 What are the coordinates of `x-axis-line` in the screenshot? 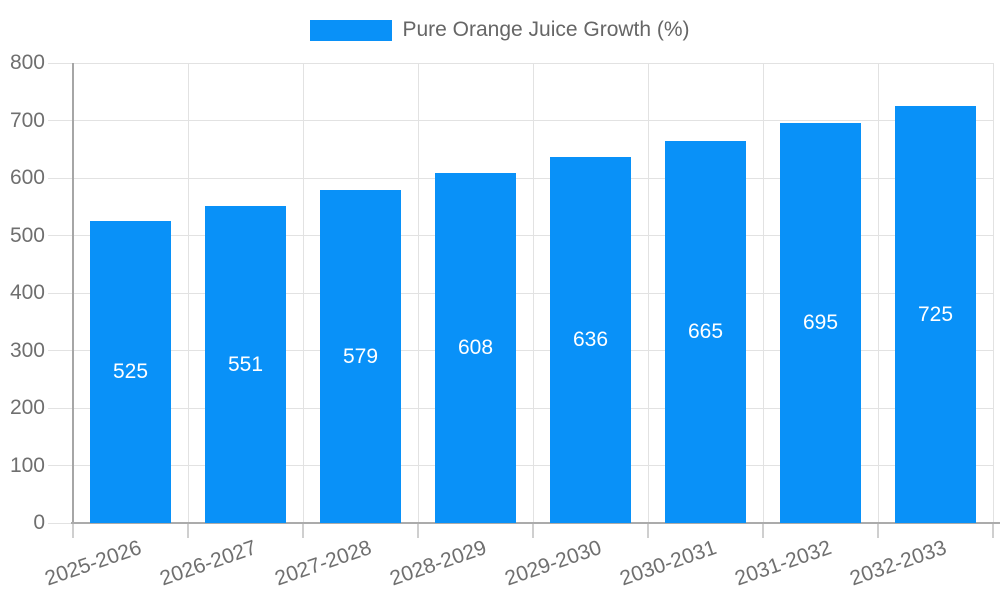 It's located at (535, 523).